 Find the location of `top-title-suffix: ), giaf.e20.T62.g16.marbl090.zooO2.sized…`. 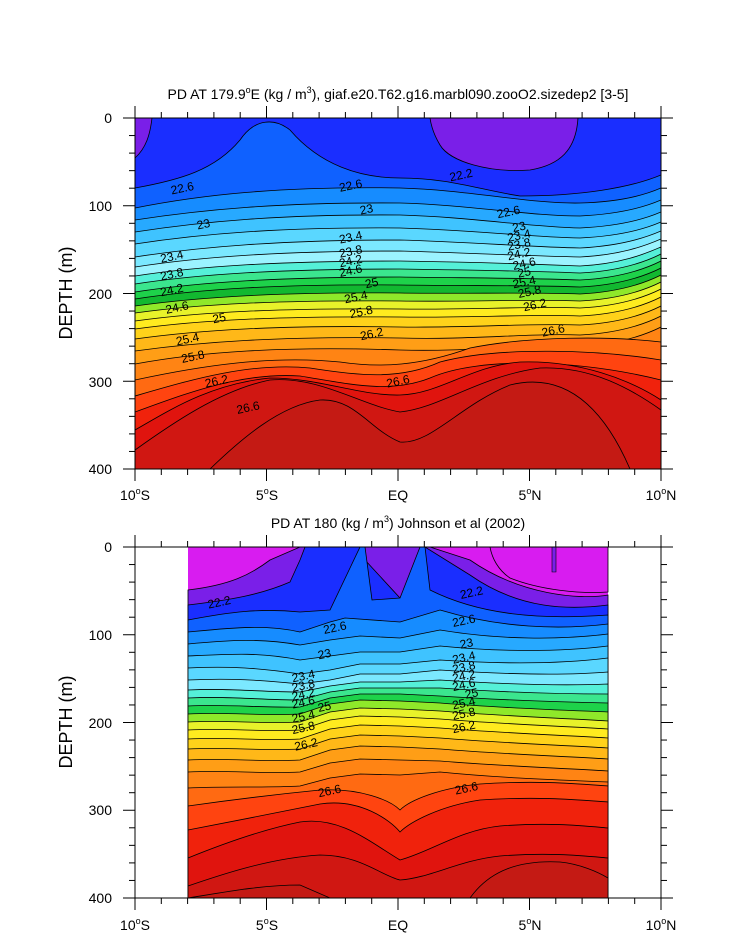

top-title-suffix: ), giaf.e20.T62.g16.marbl090.zooO2.sized… is located at coordinates (470, 94).